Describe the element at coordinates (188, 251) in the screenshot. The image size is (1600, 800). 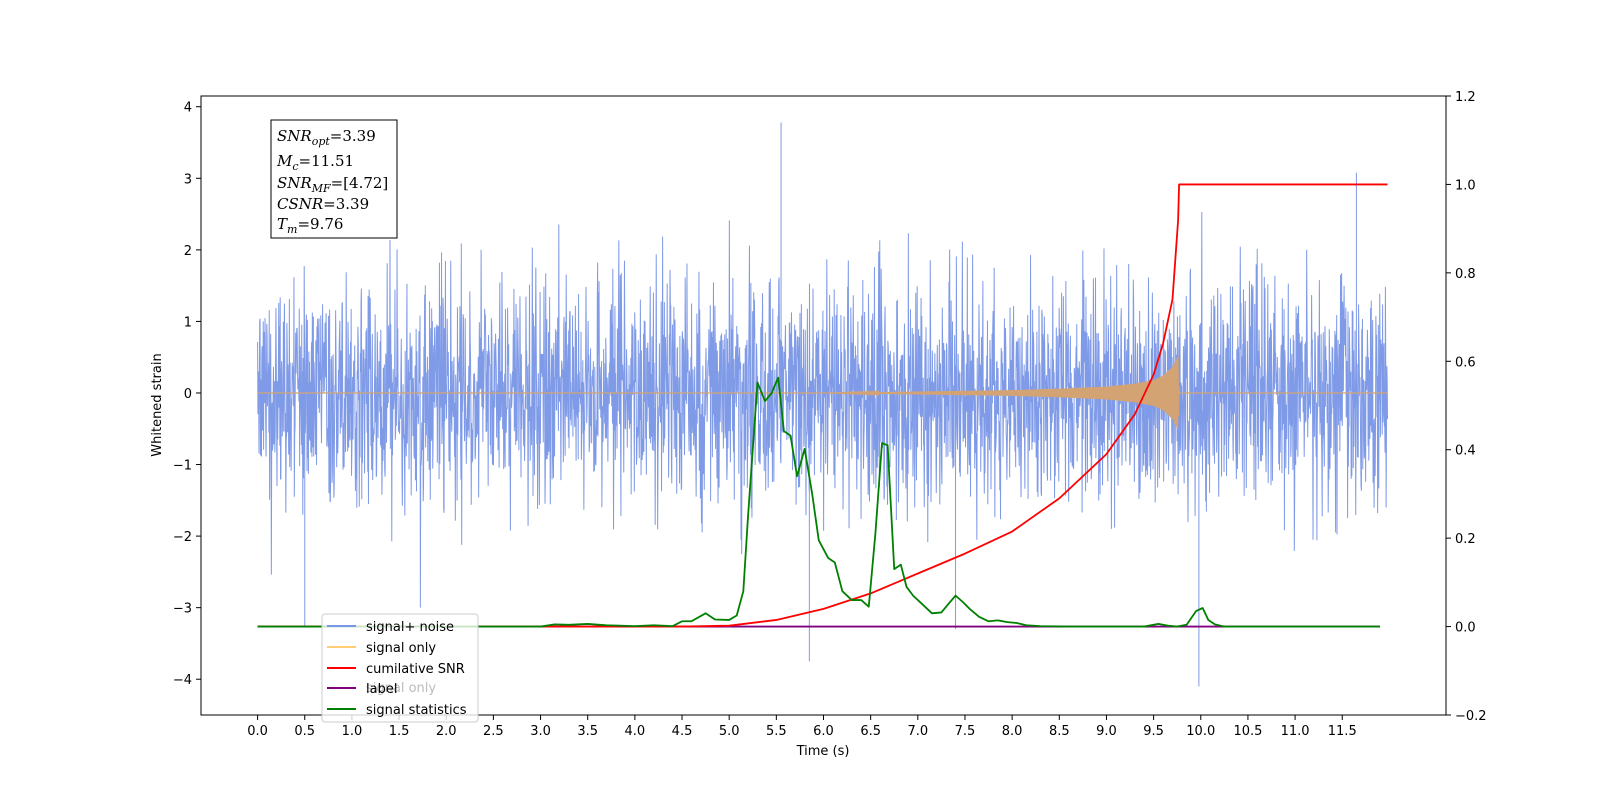
I see `left-y-tick-label: 2` at that location.